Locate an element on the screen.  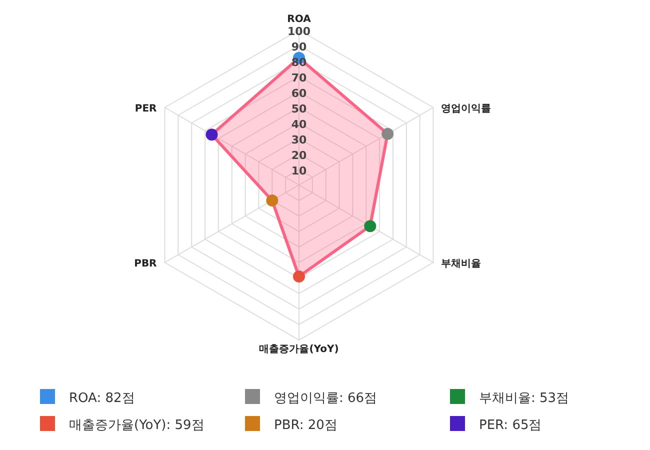
y-tick-label: 100 is located at coordinates (299, 31).